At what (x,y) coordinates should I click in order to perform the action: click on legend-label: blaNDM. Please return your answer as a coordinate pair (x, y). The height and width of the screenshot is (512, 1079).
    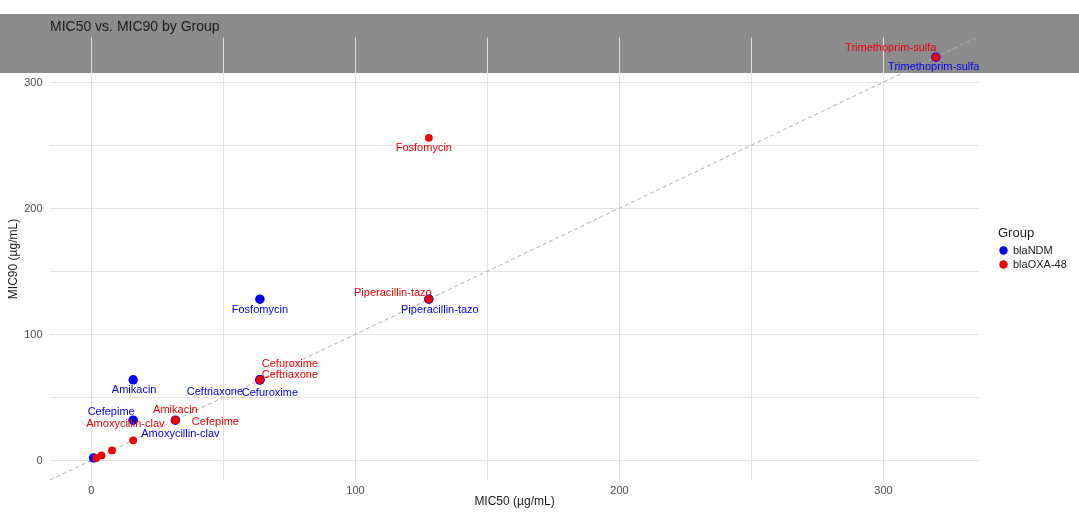
    Looking at the image, I should click on (1033, 249).